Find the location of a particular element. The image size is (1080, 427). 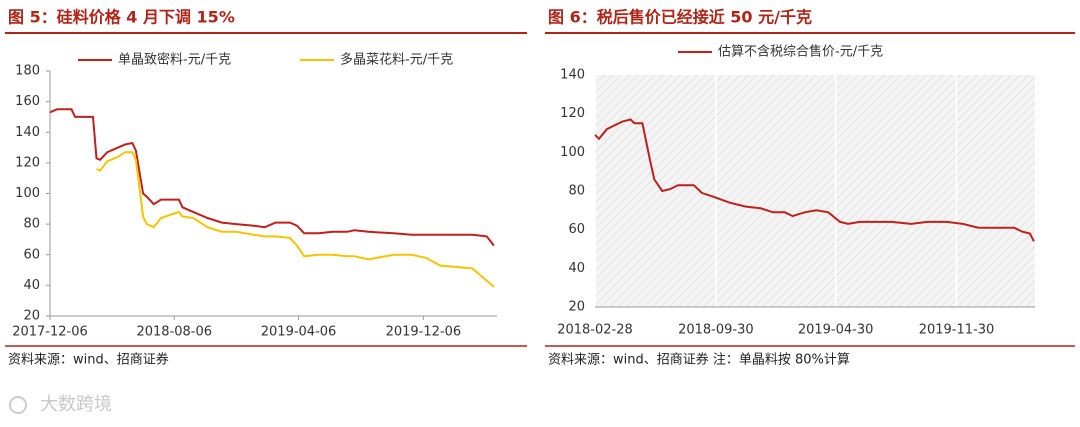

legend-label: 多晶菜花料-元/千克 is located at coordinates (396, 60).